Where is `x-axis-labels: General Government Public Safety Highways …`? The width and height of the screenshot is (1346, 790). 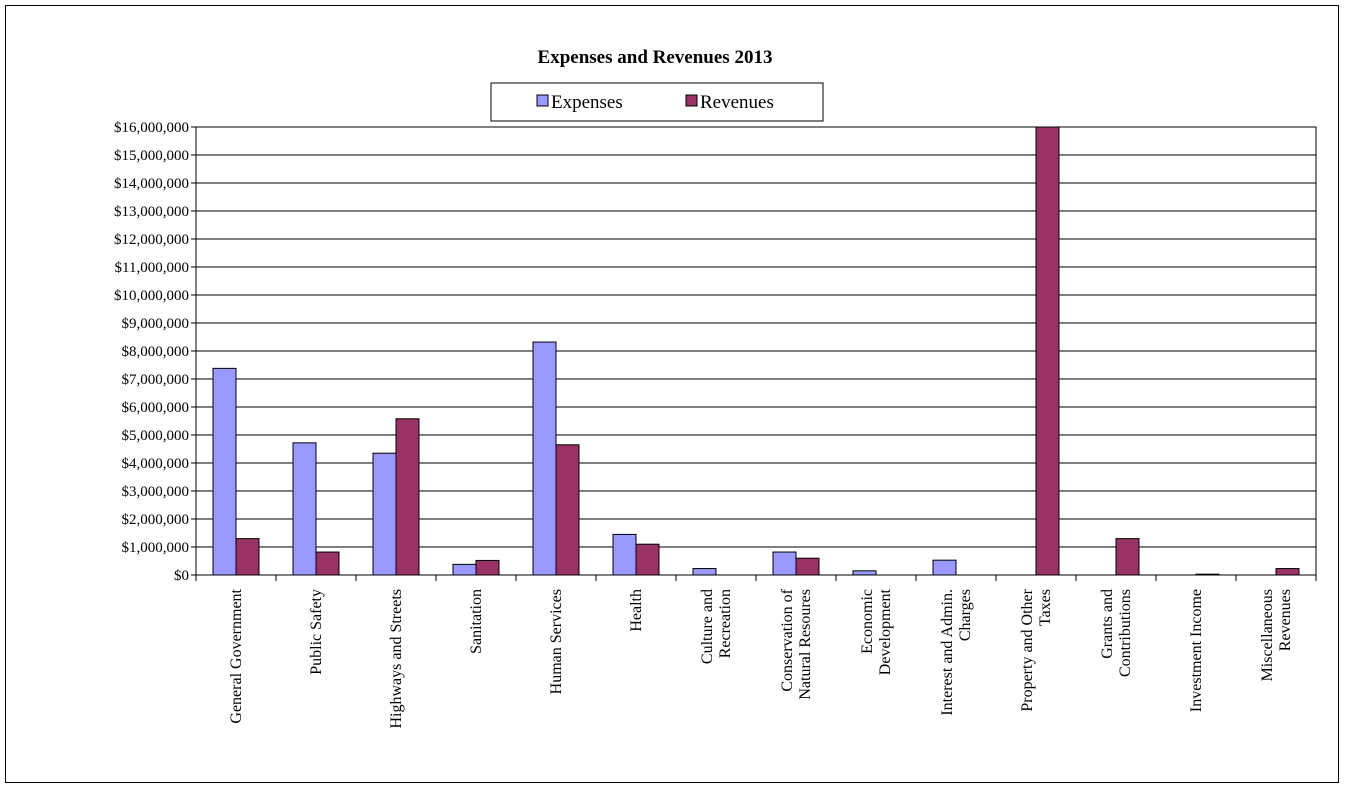
x-axis-labels: General Government Public Safety Highways … is located at coordinates (761, 658).